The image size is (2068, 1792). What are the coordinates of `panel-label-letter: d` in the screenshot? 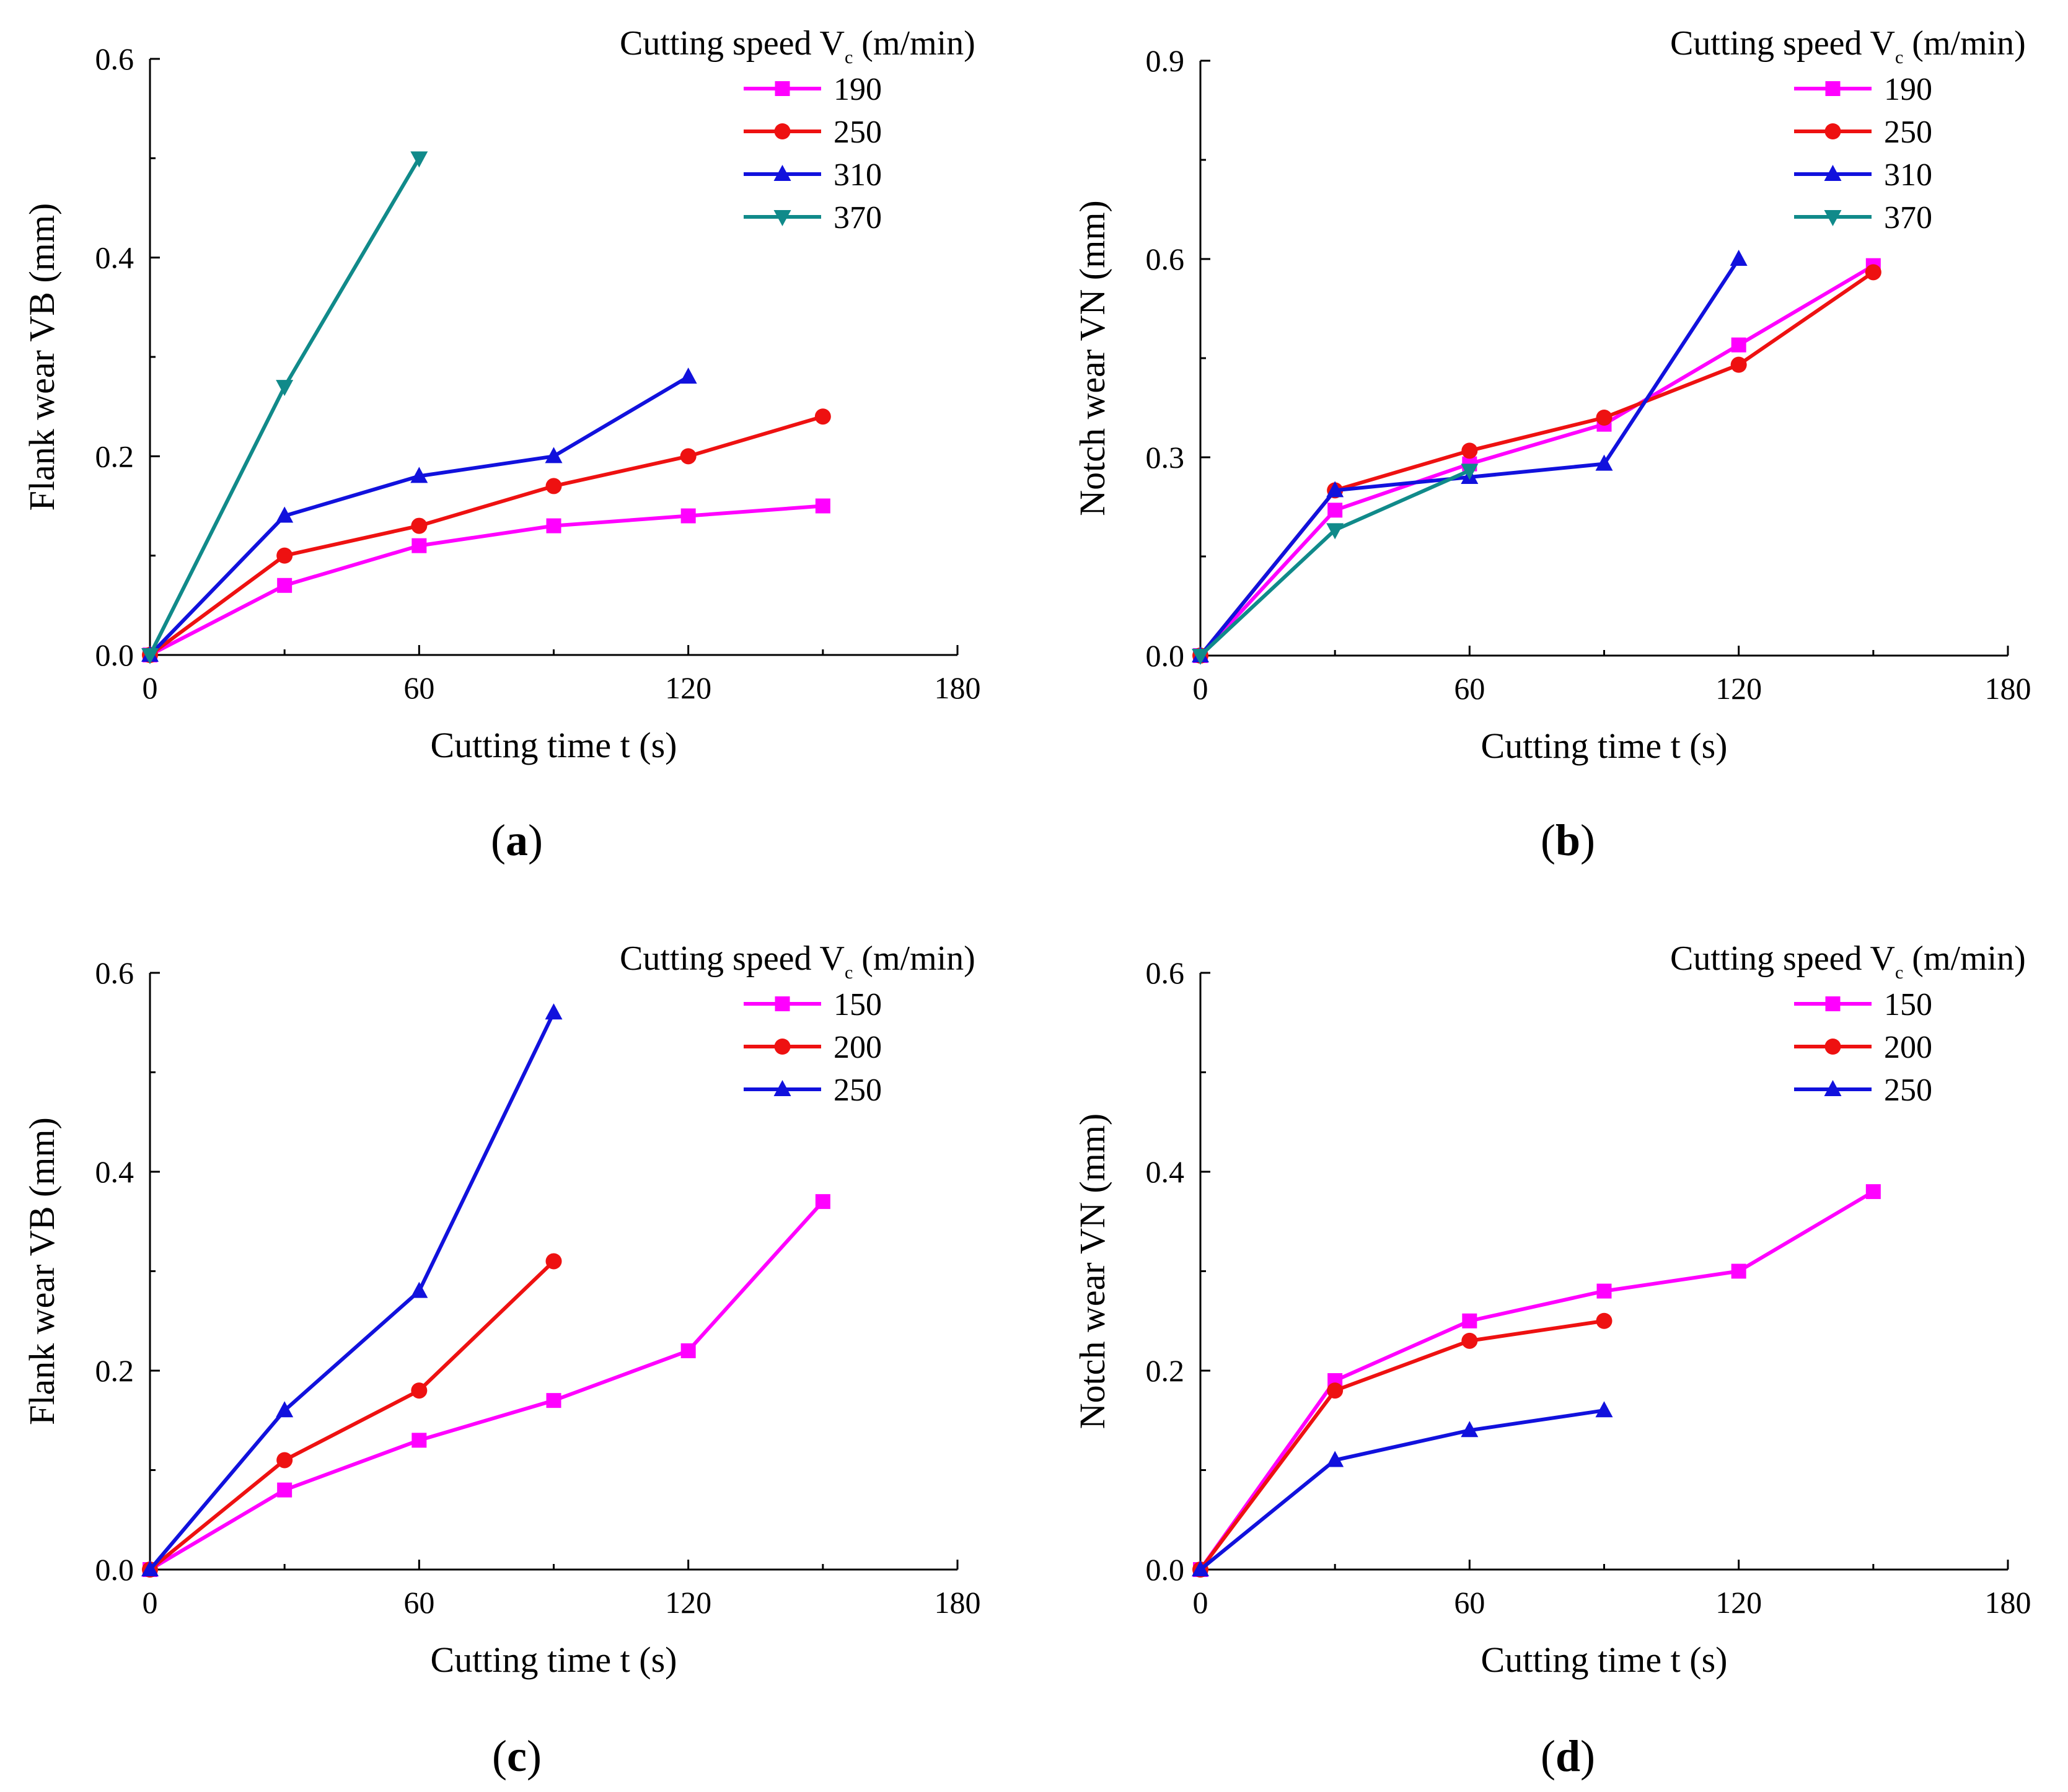 It's located at (1567, 1756).